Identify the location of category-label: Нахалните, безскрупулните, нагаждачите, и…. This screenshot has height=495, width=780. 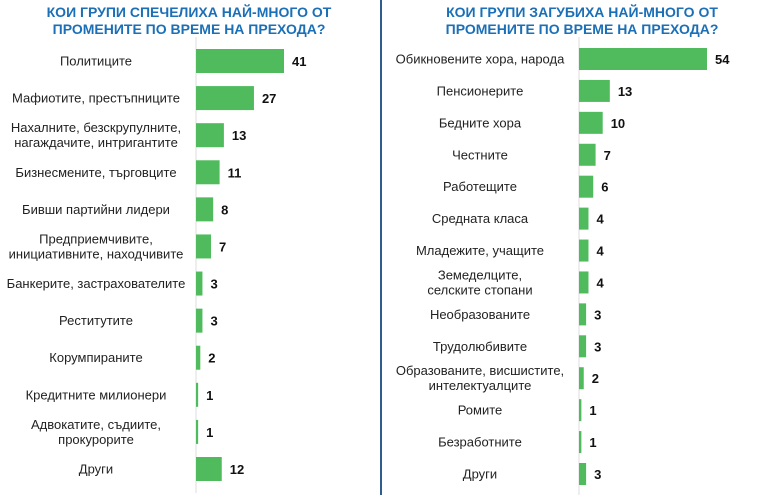
(96, 135).